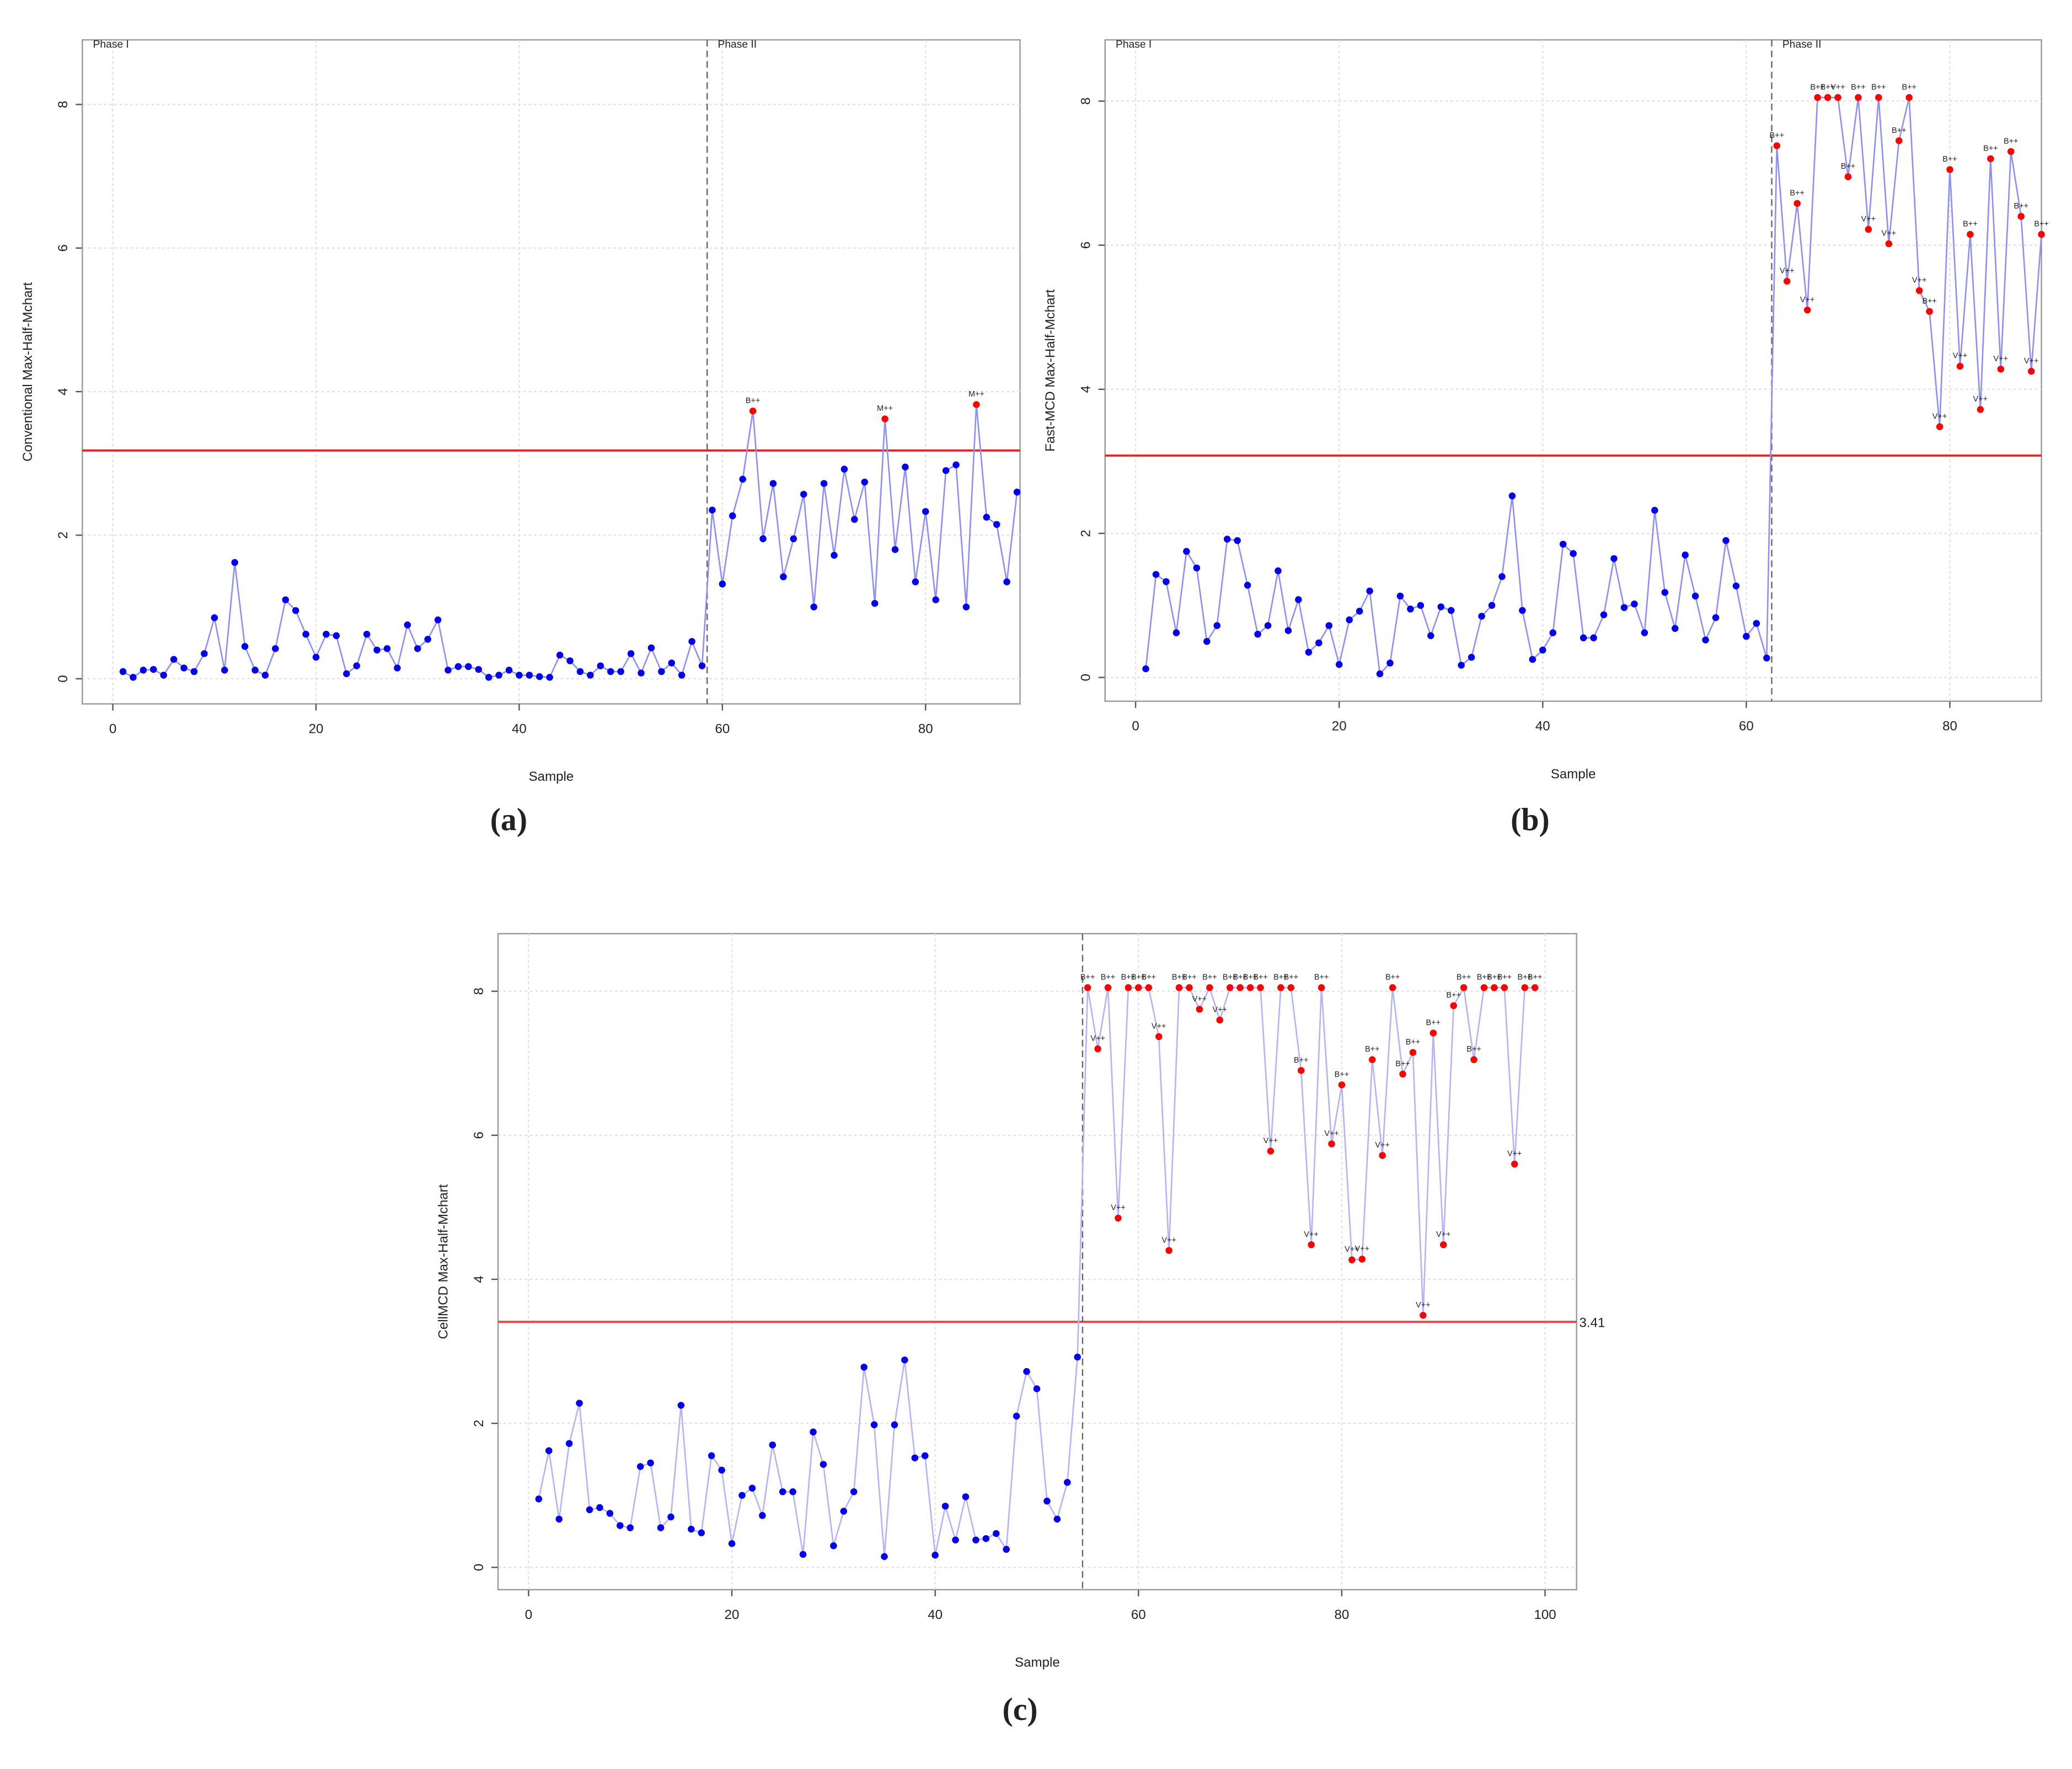 This screenshot has height=1769, width=2072. What do you see at coordinates (570, 541) in the screenshot?
I see `series-line` at bounding box center [570, 541].